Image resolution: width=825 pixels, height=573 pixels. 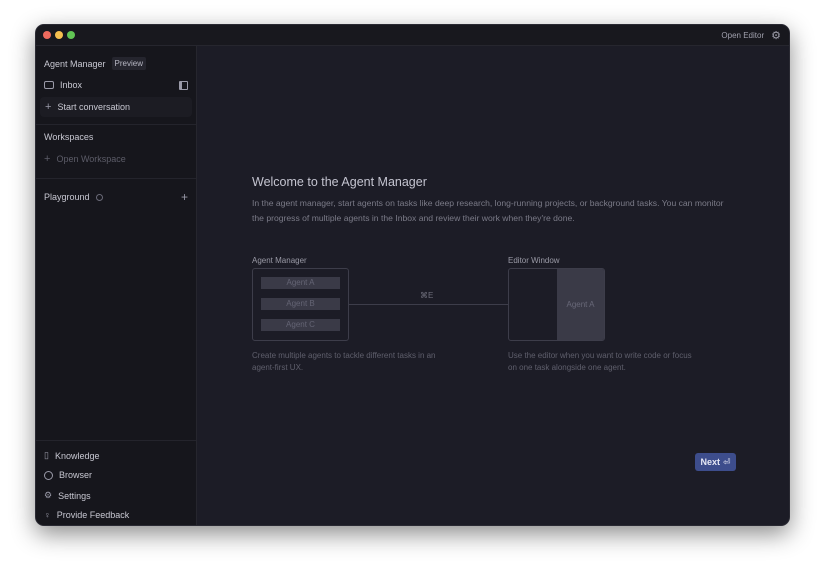 I want to click on sidebar-item-feedback: ♀ Provide Feedback, so click(x=86, y=515).